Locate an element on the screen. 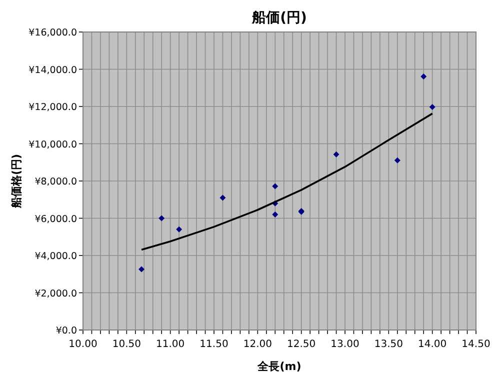 The width and height of the screenshot is (500, 382). x-tick-label: 10.00 is located at coordinates (83, 344).